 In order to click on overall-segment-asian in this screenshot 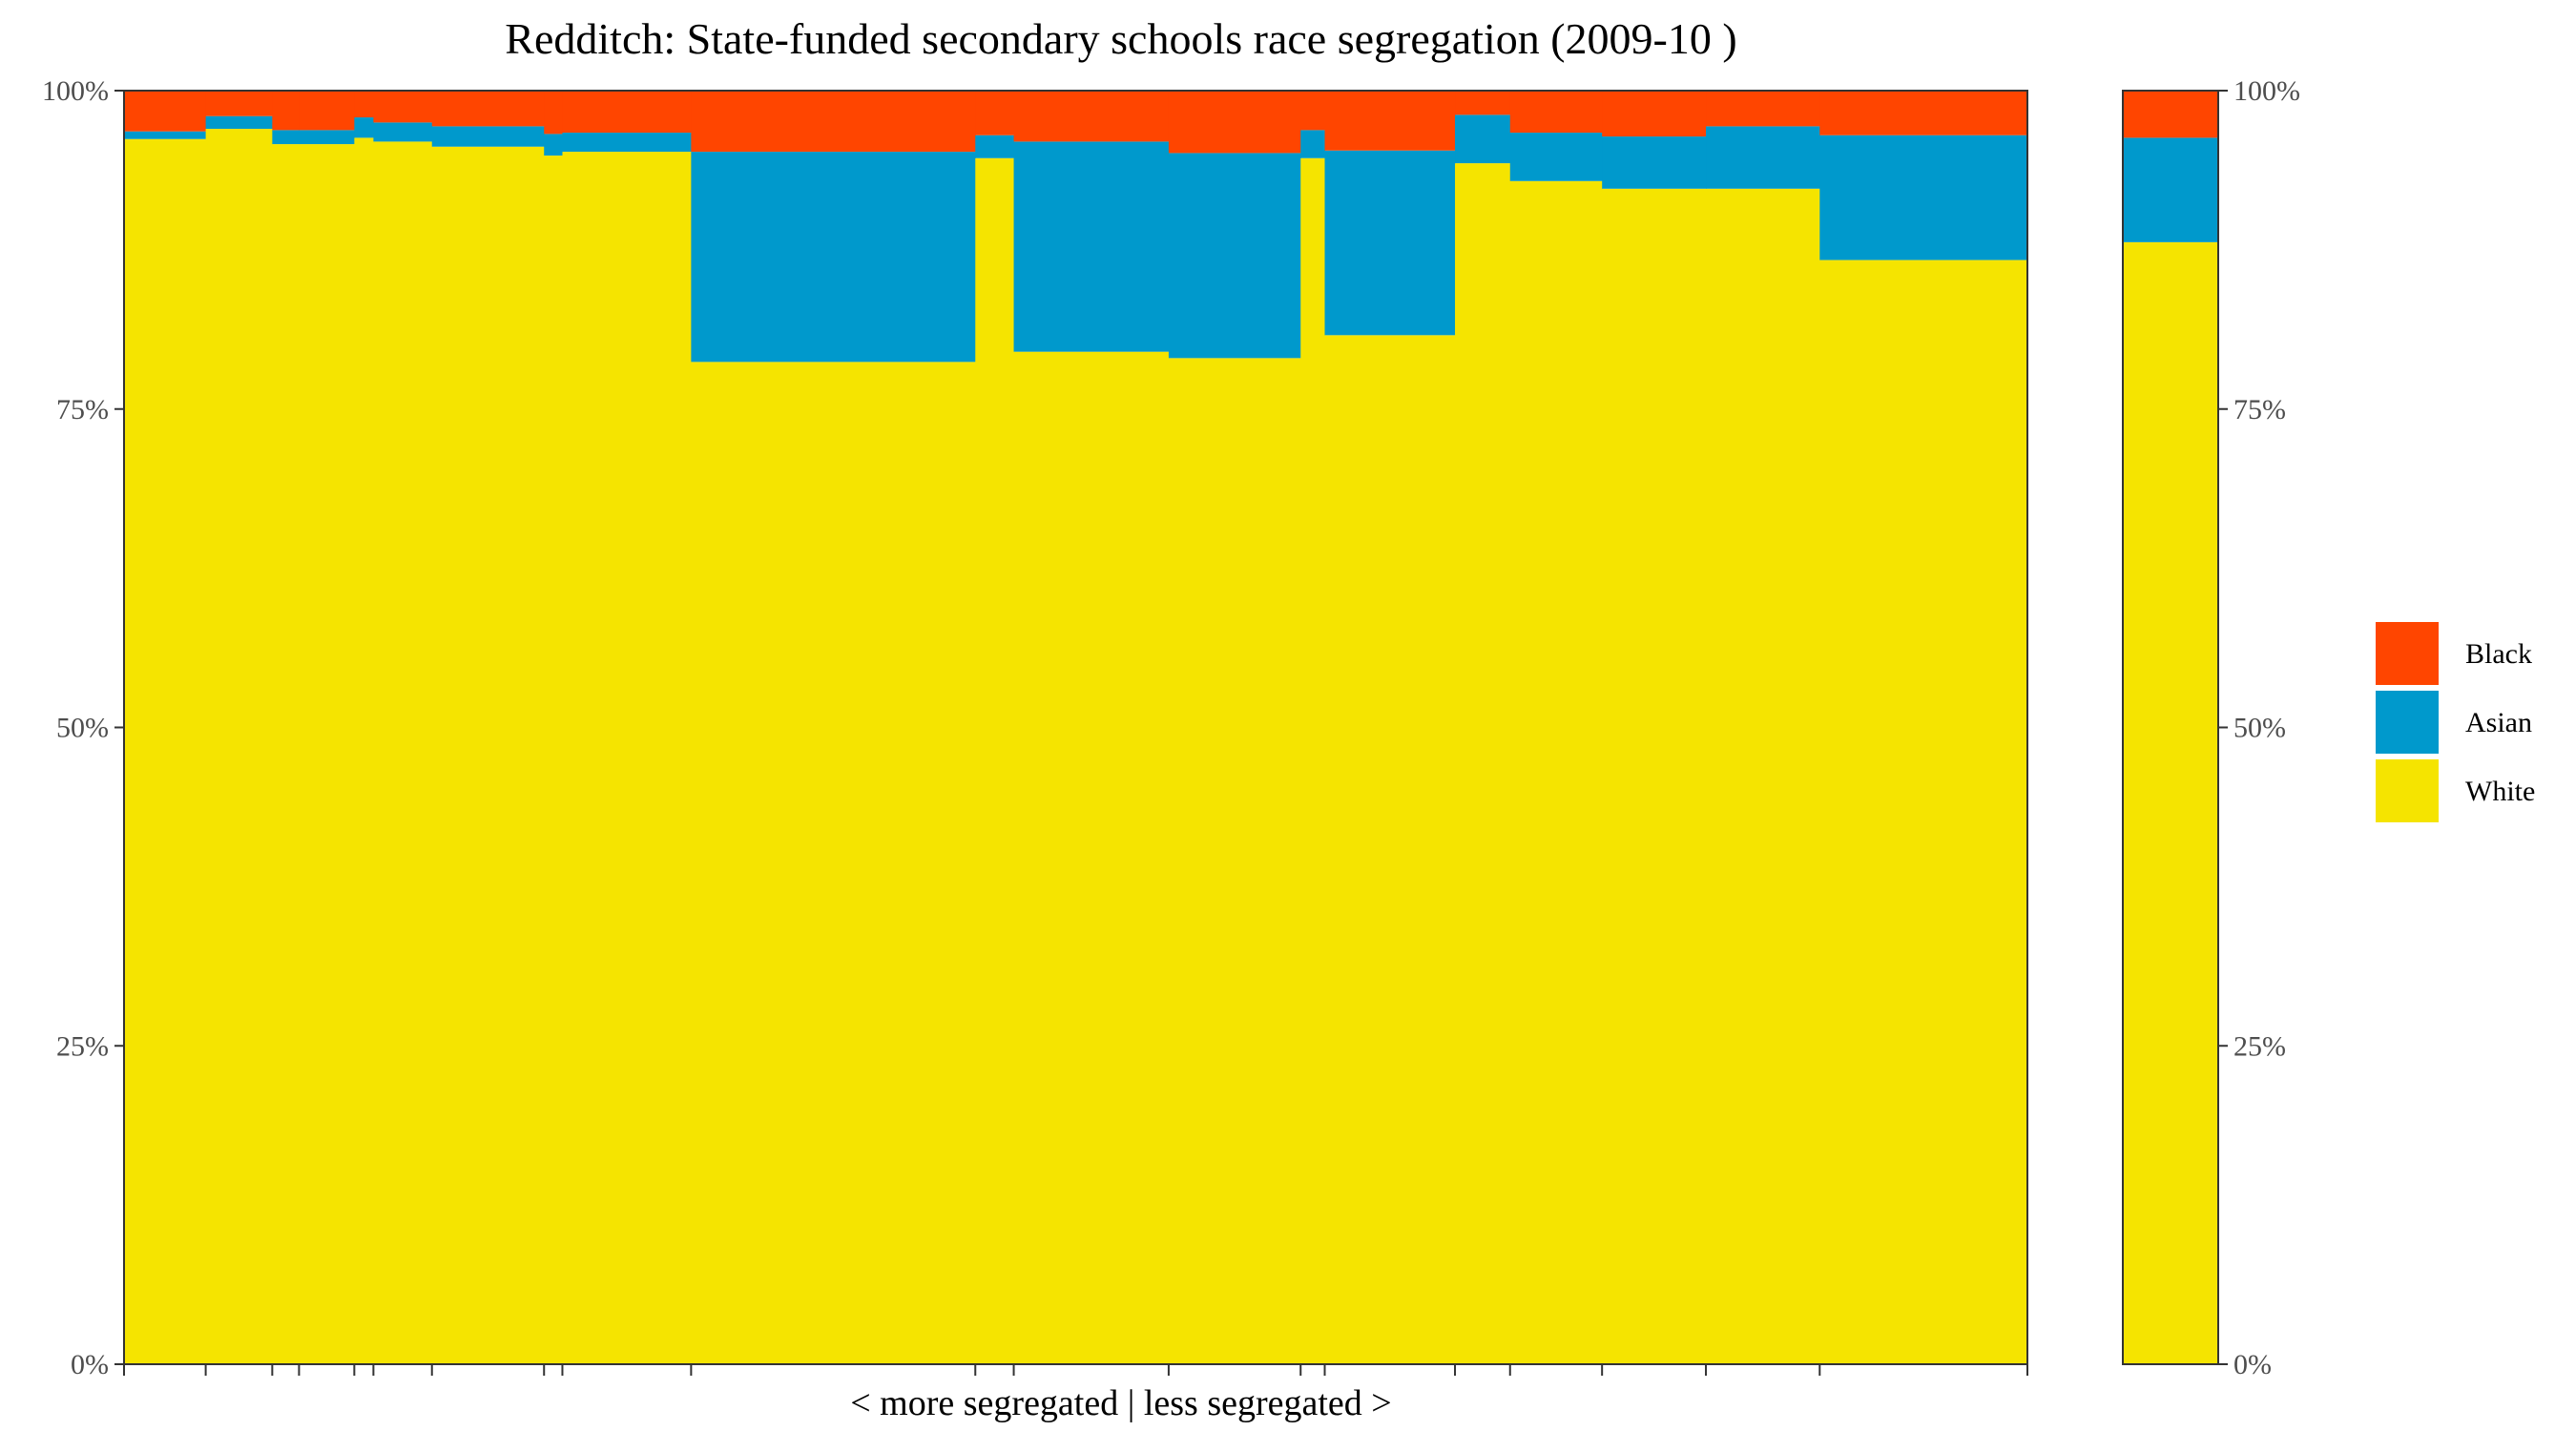, I will do `click(2170, 189)`.